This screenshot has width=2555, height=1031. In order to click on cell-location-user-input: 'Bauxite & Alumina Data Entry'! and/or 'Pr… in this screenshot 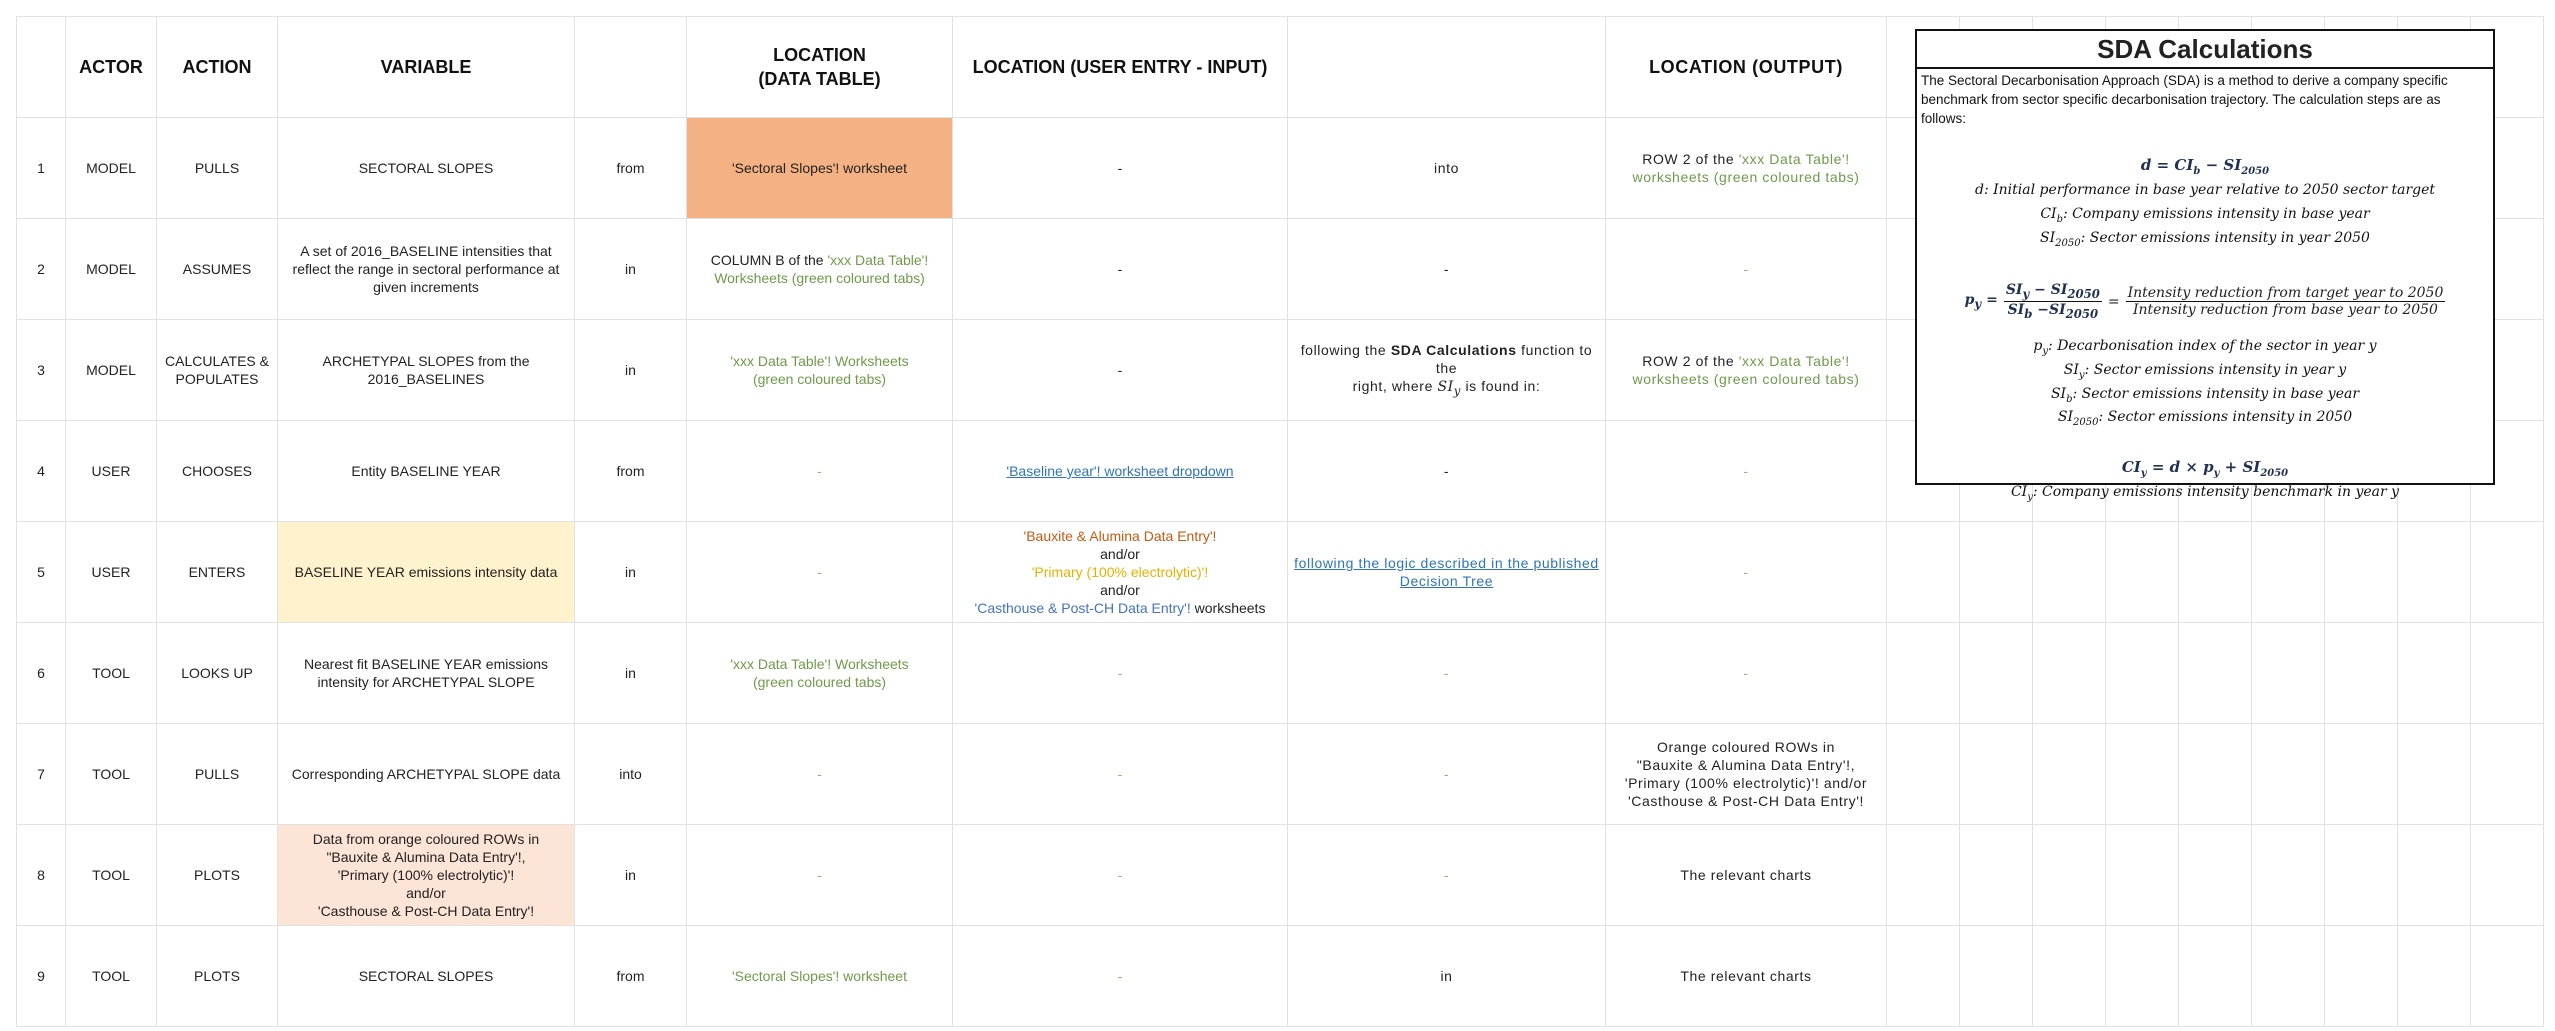, I will do `click(1120, 572)`.